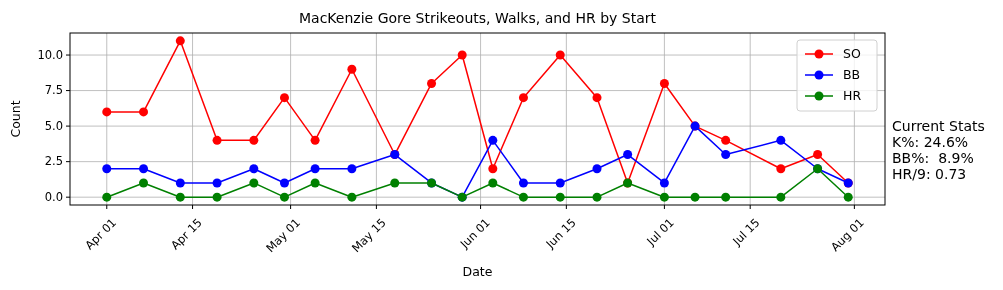 The image size is (1003, 290). I want to click on y-tick-label: 5.0, so click(53, 125).